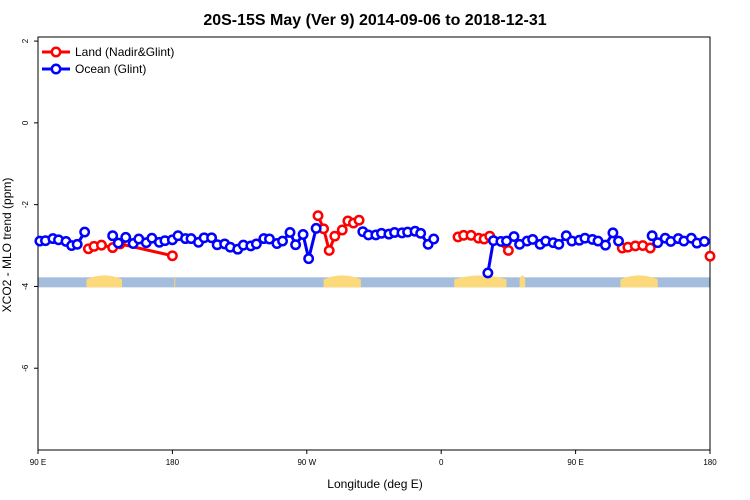  I want to click on y-tick-label-2: -2, so click(25, 205).